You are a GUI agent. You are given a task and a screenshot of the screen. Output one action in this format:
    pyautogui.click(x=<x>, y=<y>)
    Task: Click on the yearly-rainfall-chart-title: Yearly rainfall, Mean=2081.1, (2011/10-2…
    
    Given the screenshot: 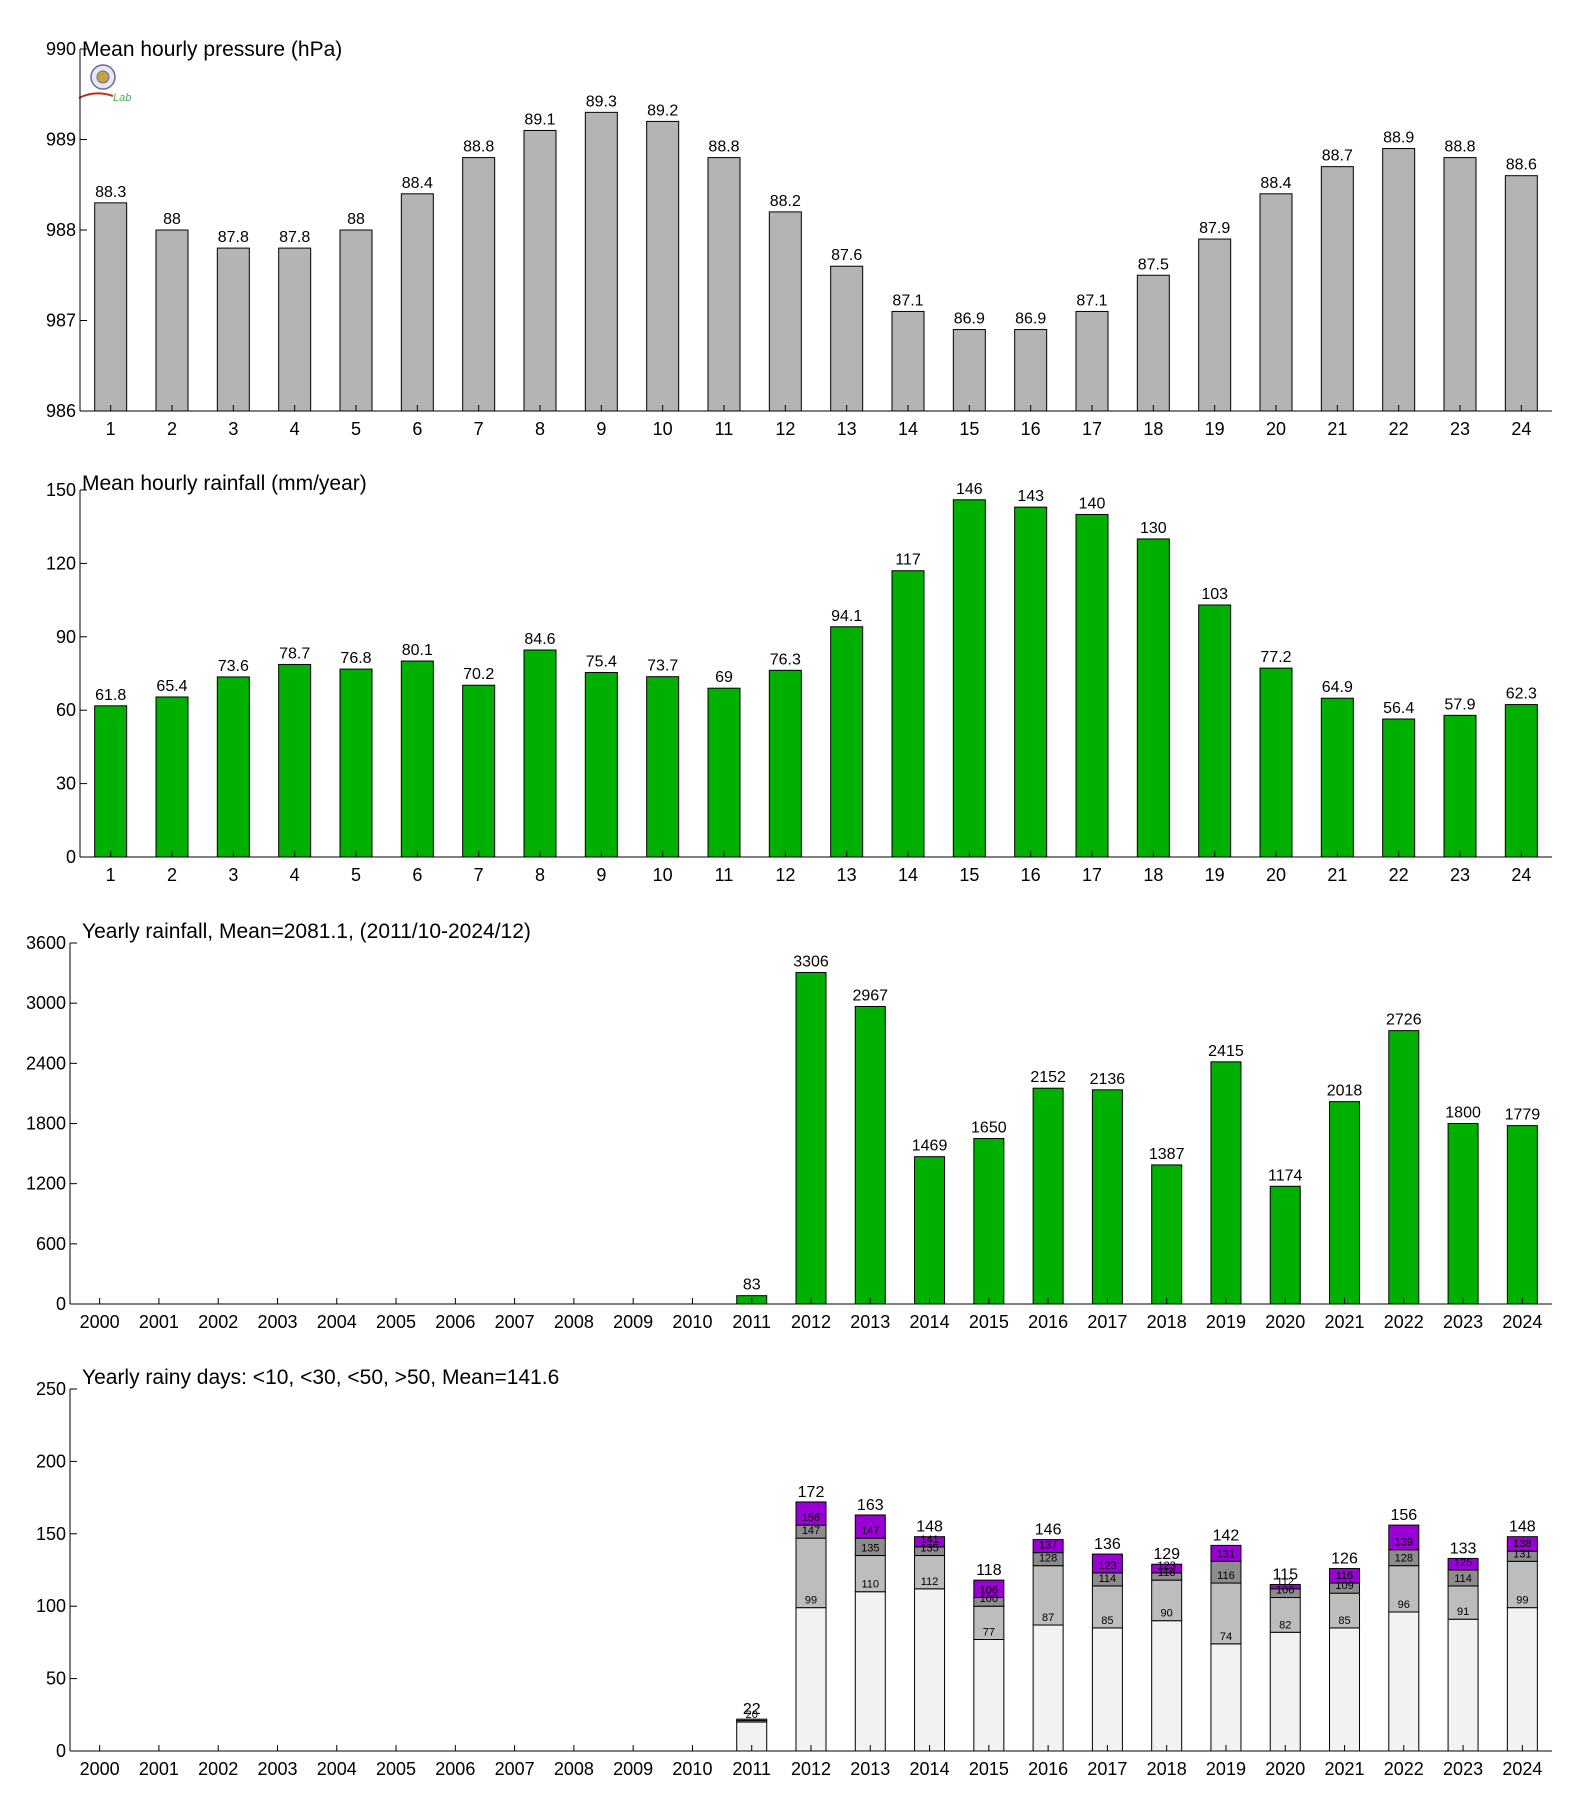 What is the action you would take?
    pyautogui.click(x=306, y=931)
    